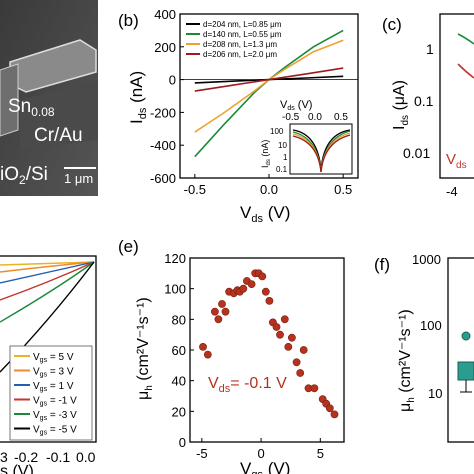  What do you see at coordinates (128, 20) in the screenshot?
I see `panel-b-letter: (b)` at bounding box center [128, 20].